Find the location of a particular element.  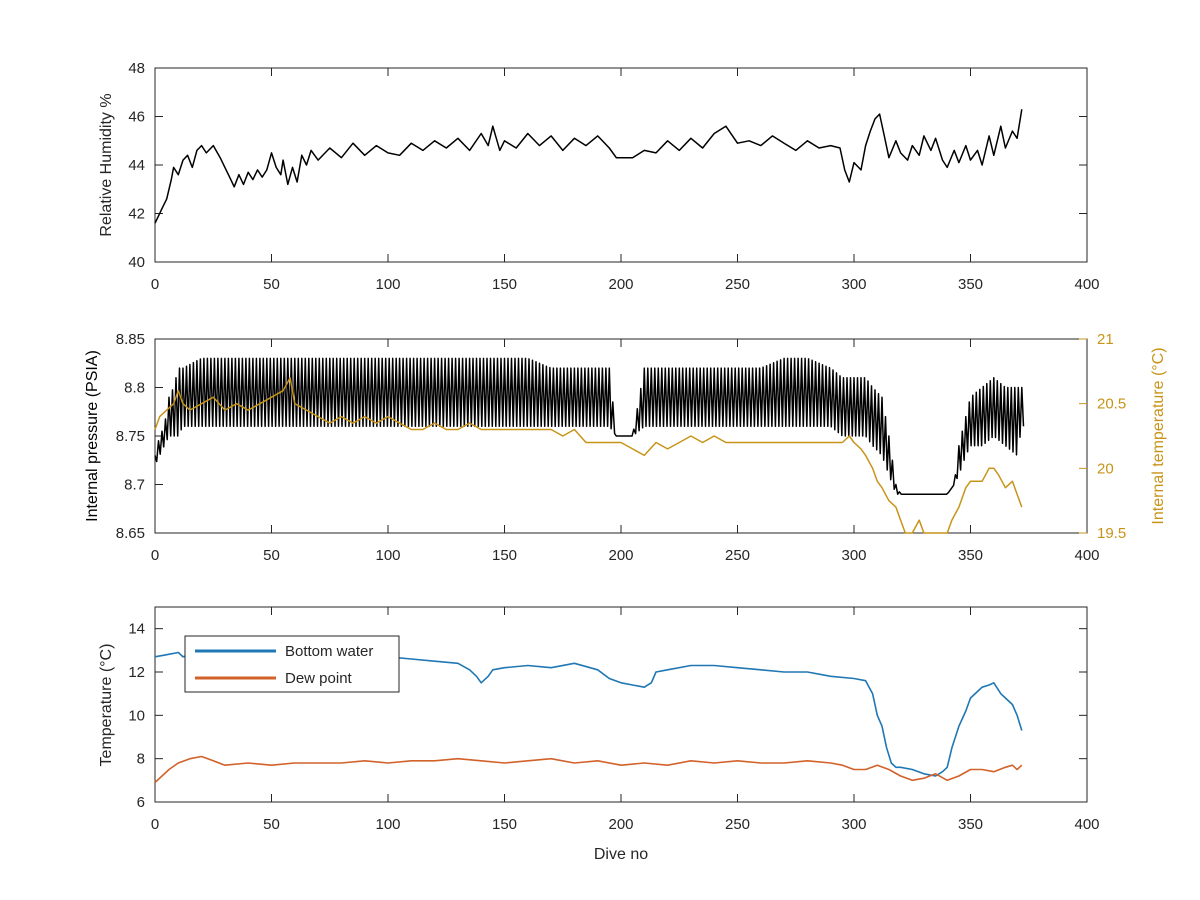

y-tick-label: 8.85 is located at coordinates (130, 339).